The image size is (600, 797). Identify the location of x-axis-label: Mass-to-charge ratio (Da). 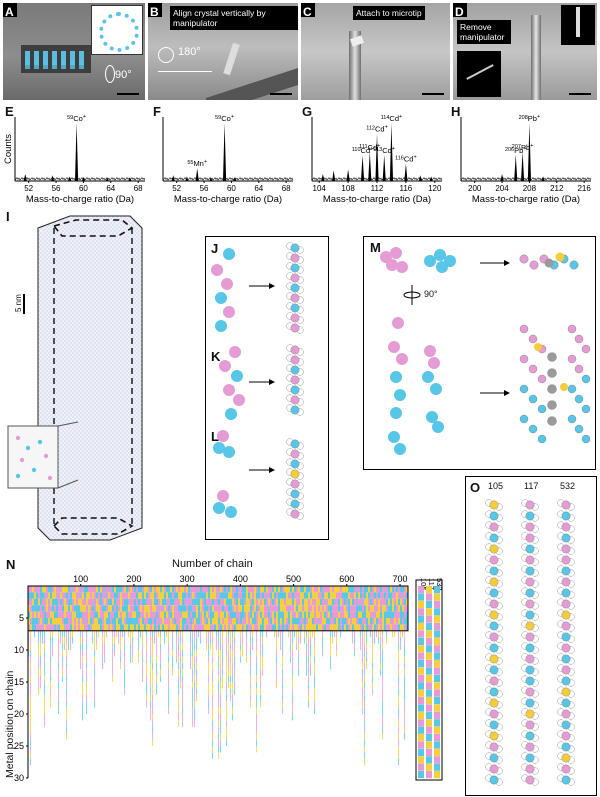
(526, 199).